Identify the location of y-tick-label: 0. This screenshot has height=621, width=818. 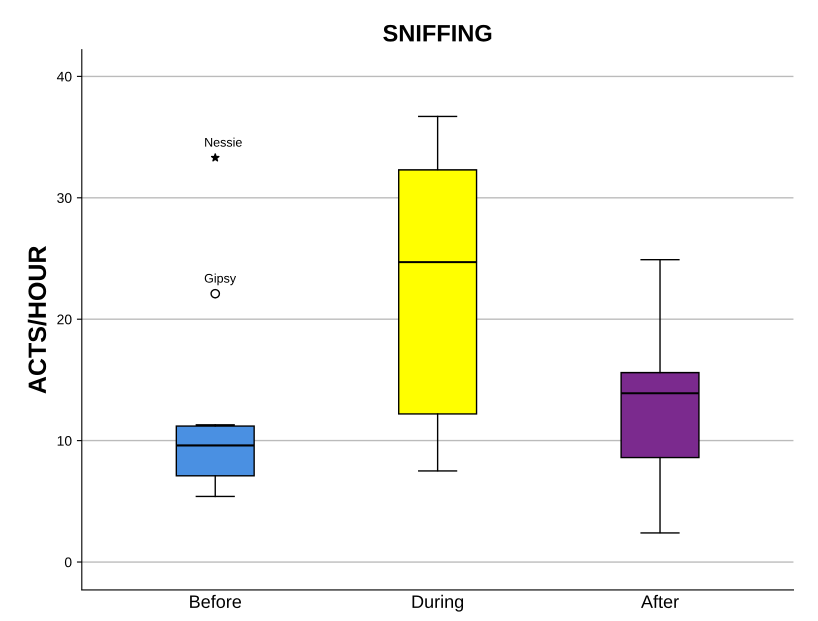
(68, 562).